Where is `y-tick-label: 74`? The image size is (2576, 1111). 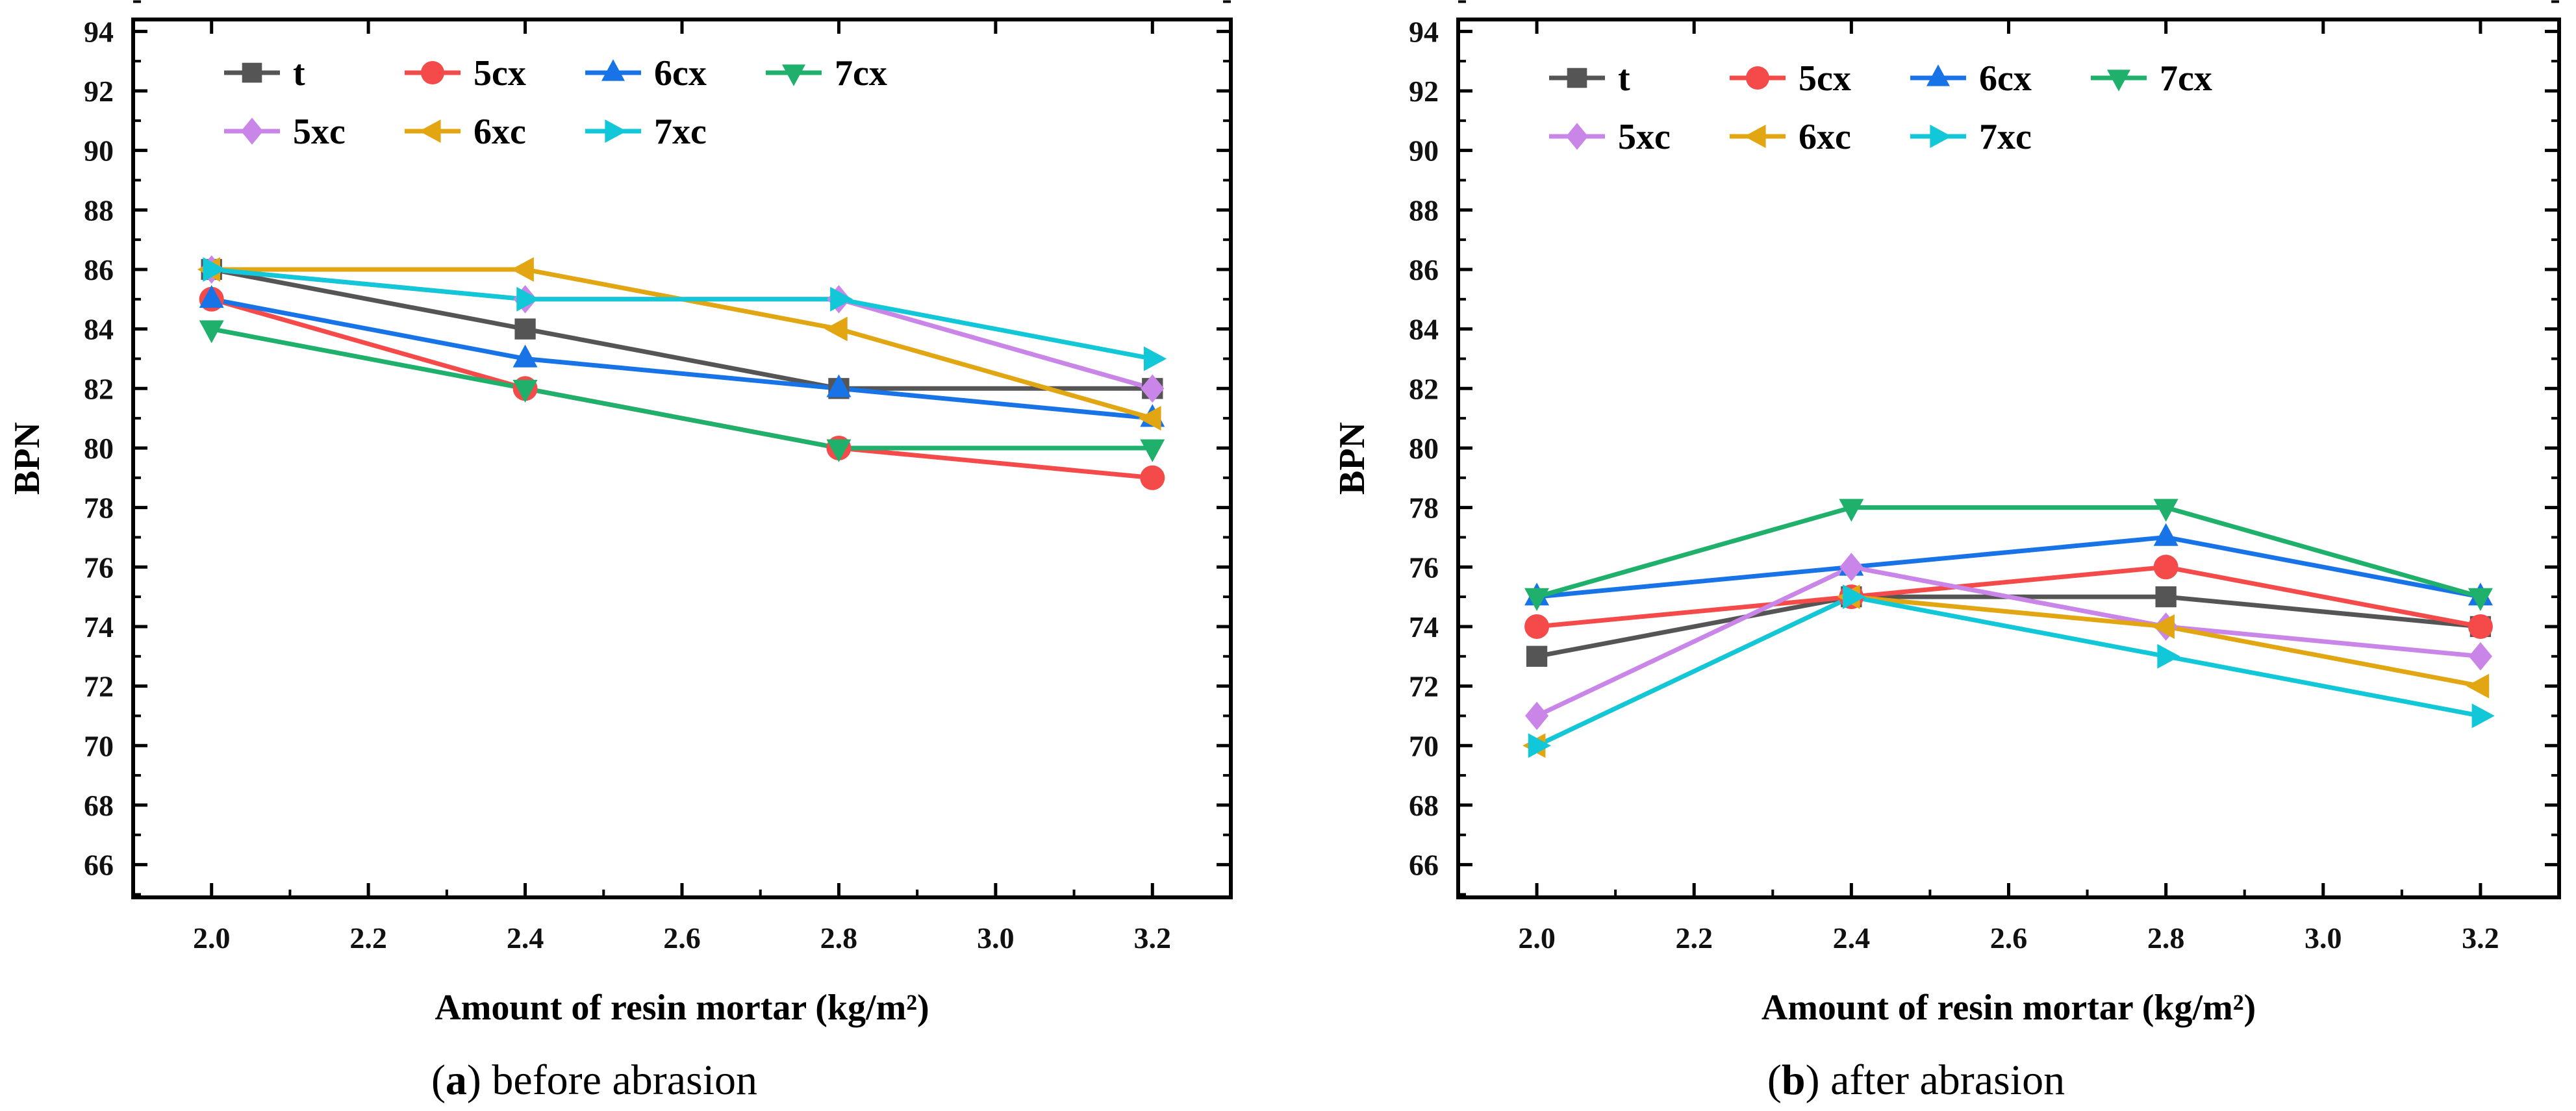
y-tick-label: 74 is located at coordinates (99, 626).